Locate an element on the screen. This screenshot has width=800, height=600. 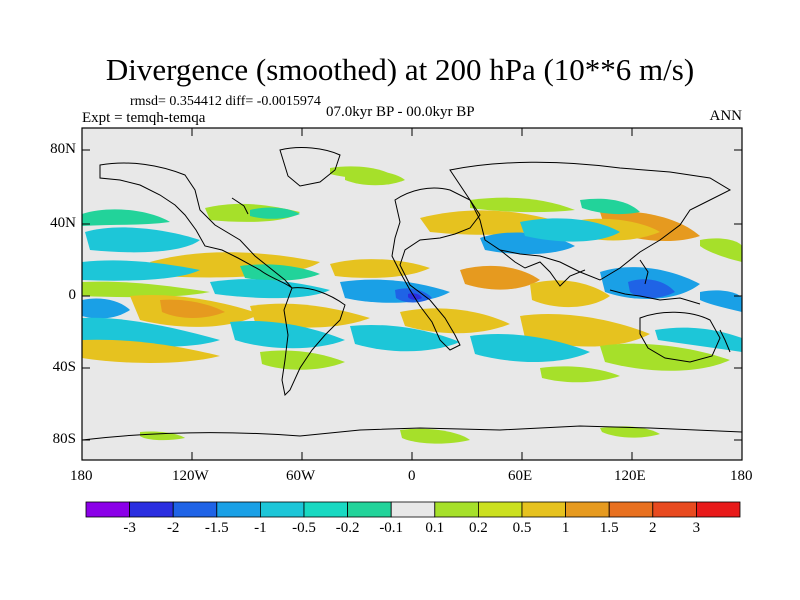
colorbar-label: 1.5 is located at coordinates (609, 528).